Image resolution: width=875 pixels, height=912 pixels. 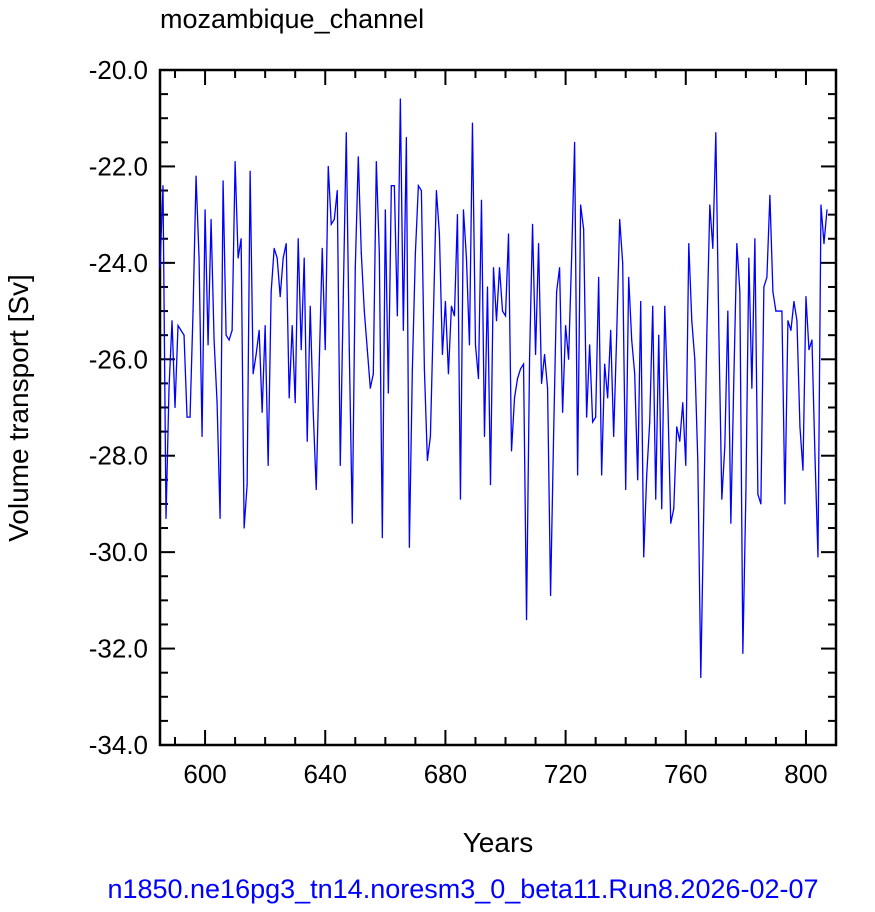 What do you see at coordinates (685, 774) in the screenshot?
I see `x-tick-label: 760` at bounding box center [685, 774].